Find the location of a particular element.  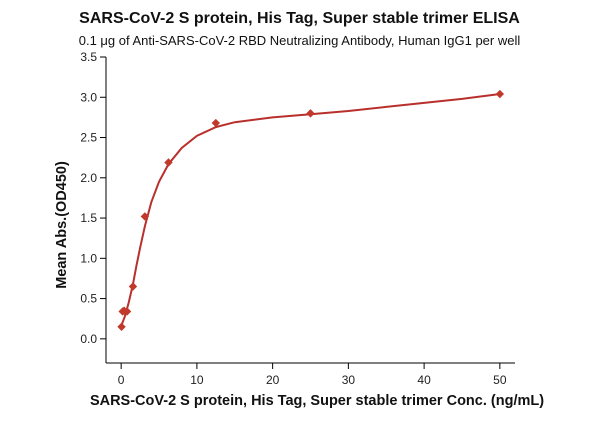

y-tick-label: 1.0 is located at coordinates (88, 258).